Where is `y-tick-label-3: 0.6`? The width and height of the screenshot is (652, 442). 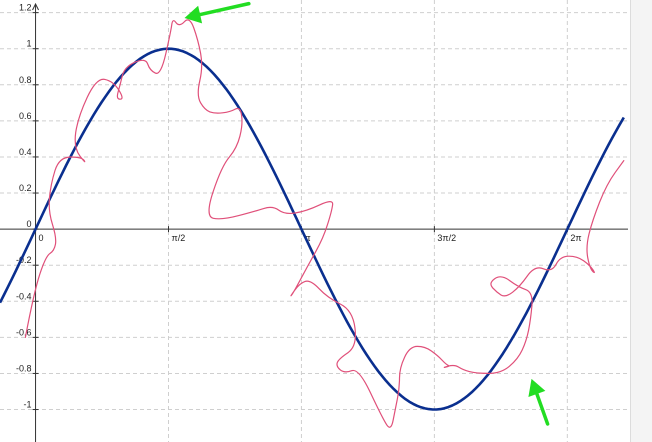
y-tick-label-3: 0.6 is located at coordinates (25, 116).